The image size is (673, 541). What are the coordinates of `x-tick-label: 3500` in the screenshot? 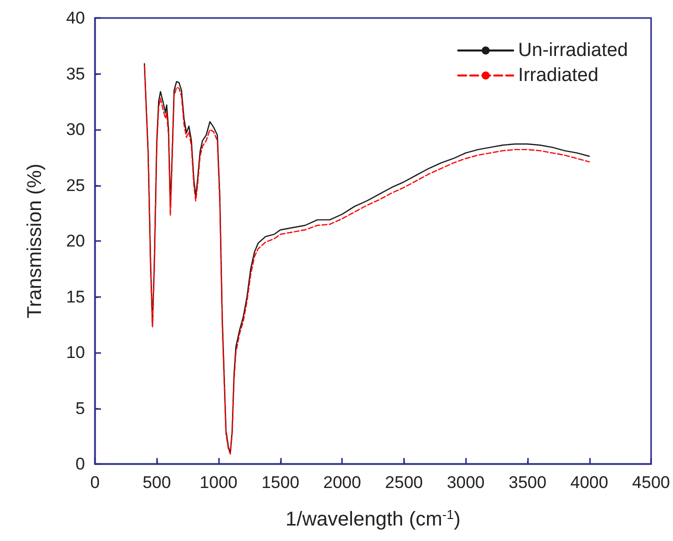 It's located at (527, 482).